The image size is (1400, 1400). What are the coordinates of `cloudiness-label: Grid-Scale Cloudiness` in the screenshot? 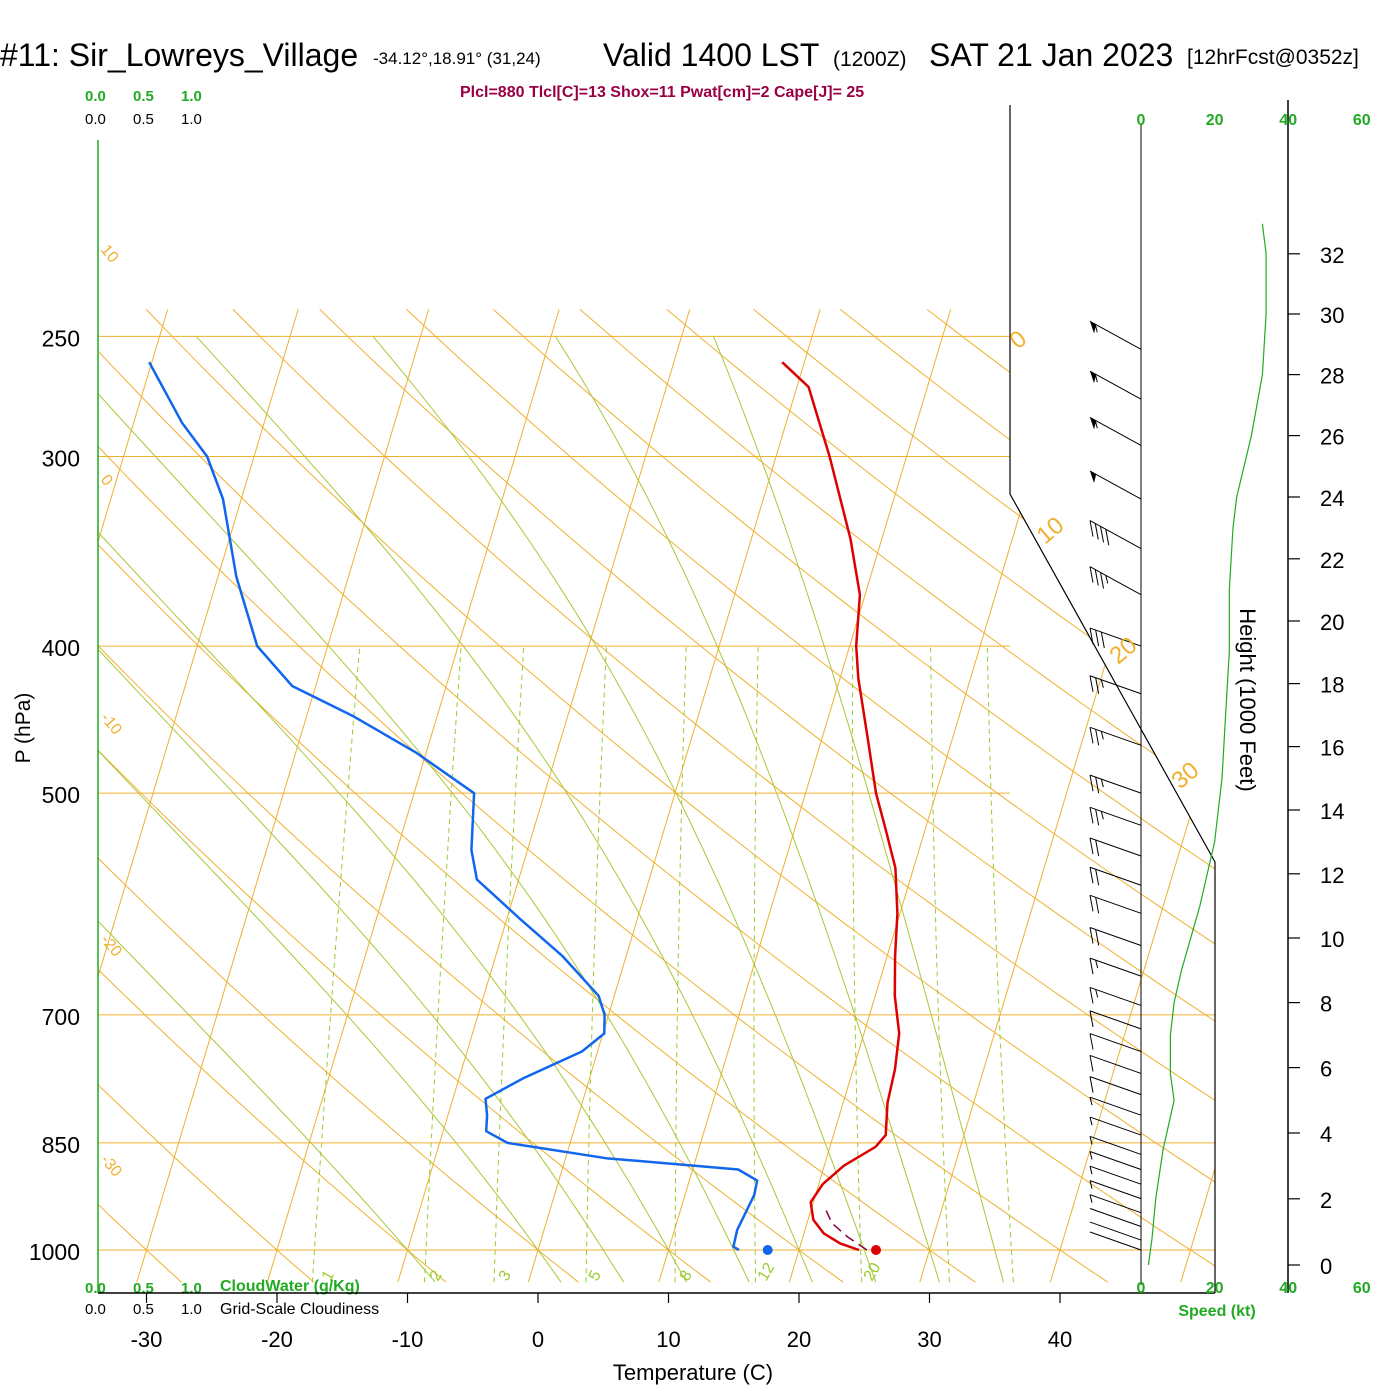 It's located at (299, 1309).